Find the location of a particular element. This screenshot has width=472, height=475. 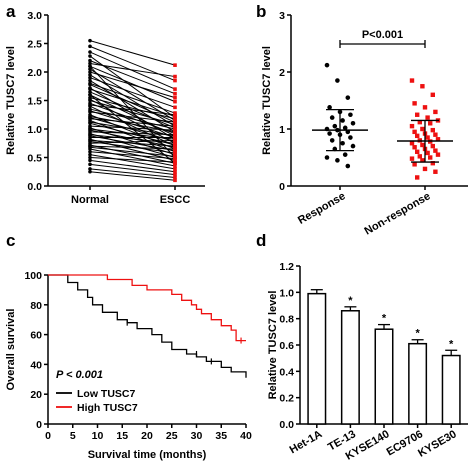

panel-d-y-tick-label: 0.8 is located at coordinates (286, 320).